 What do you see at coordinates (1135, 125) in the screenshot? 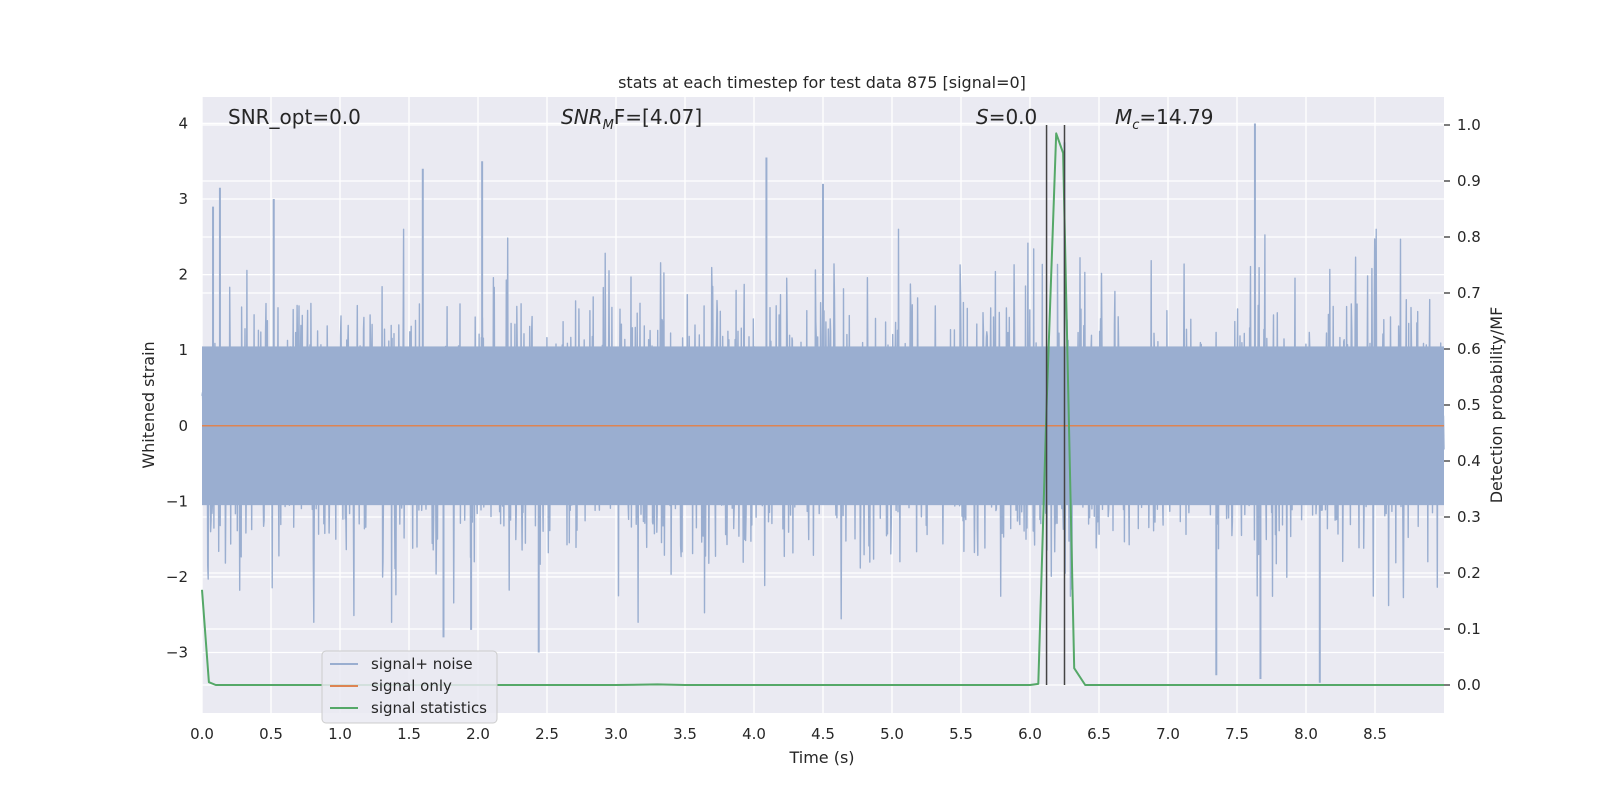
I see `annotation-mc-sub: c` at bounding box center [1135, 125].